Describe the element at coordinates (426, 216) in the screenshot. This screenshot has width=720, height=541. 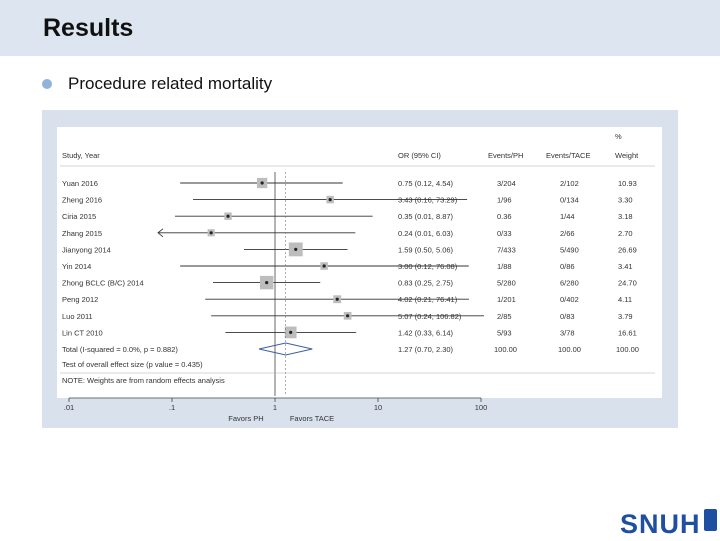
I see `study-or-text: 0.35 (0.01, 8.87)` at that location.